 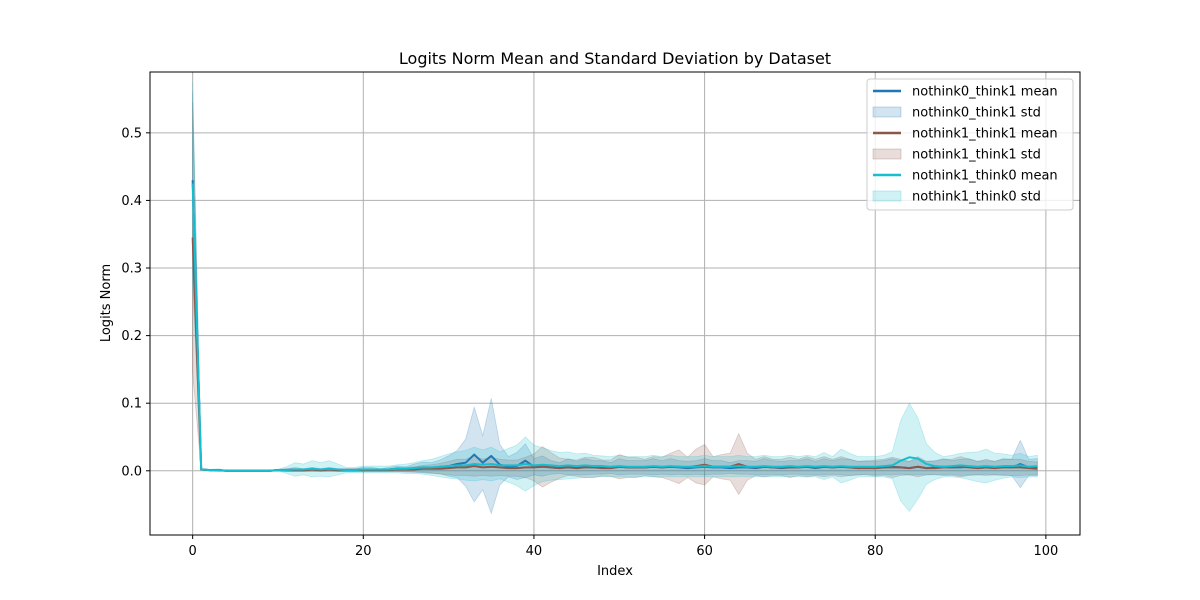 I want to click on legend-label: nothink1_think1 std, so click(x=976, y=155).